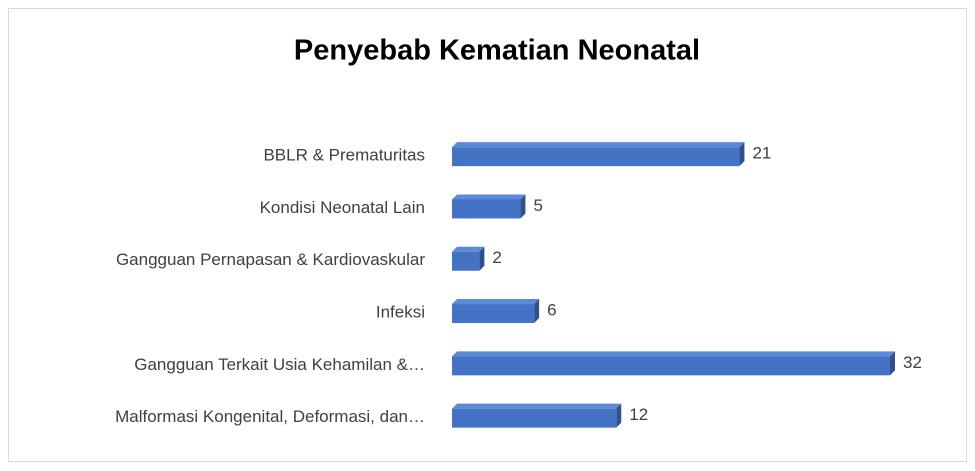  I want to click on data-label: 32, so click(912, 362).